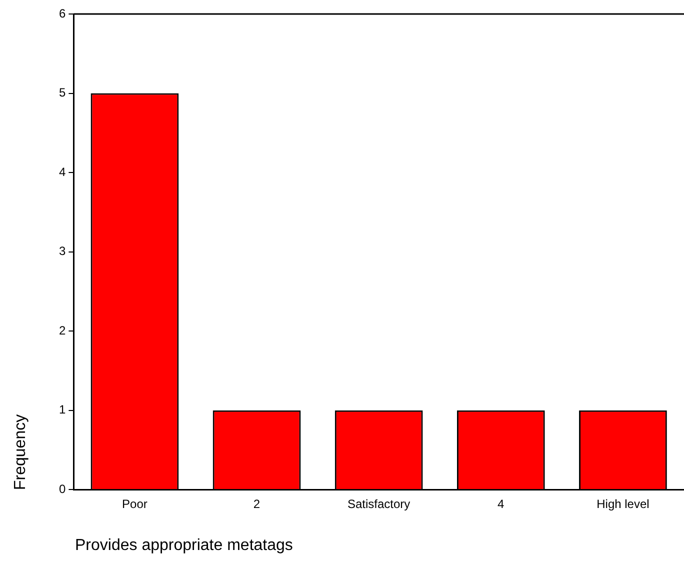  Describe the element at coordinates (623, 504) in the screenshot. I see `x-tick-label: High level` at that location.